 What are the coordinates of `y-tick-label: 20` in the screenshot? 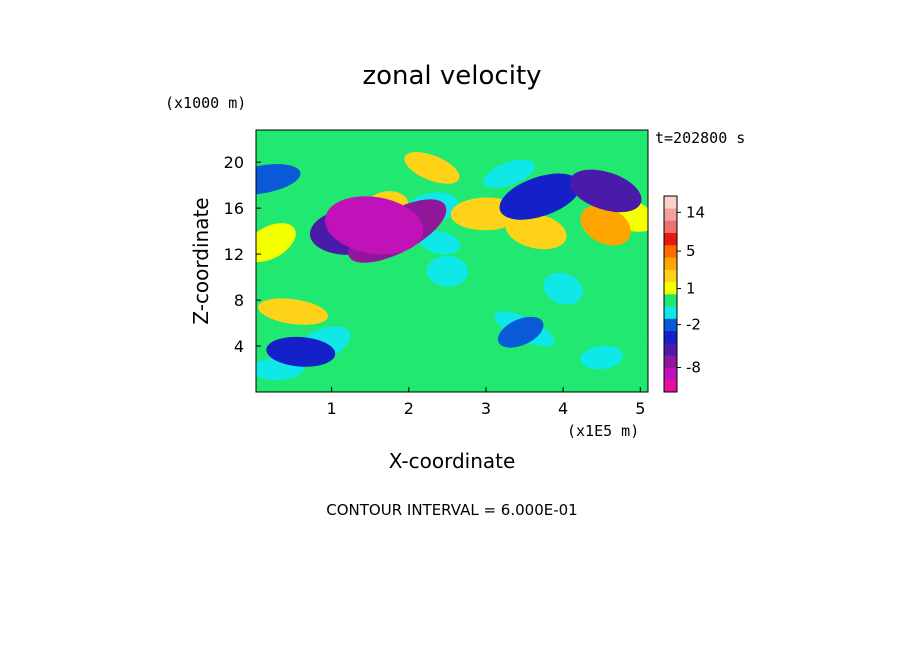 It's located at (234, 162).